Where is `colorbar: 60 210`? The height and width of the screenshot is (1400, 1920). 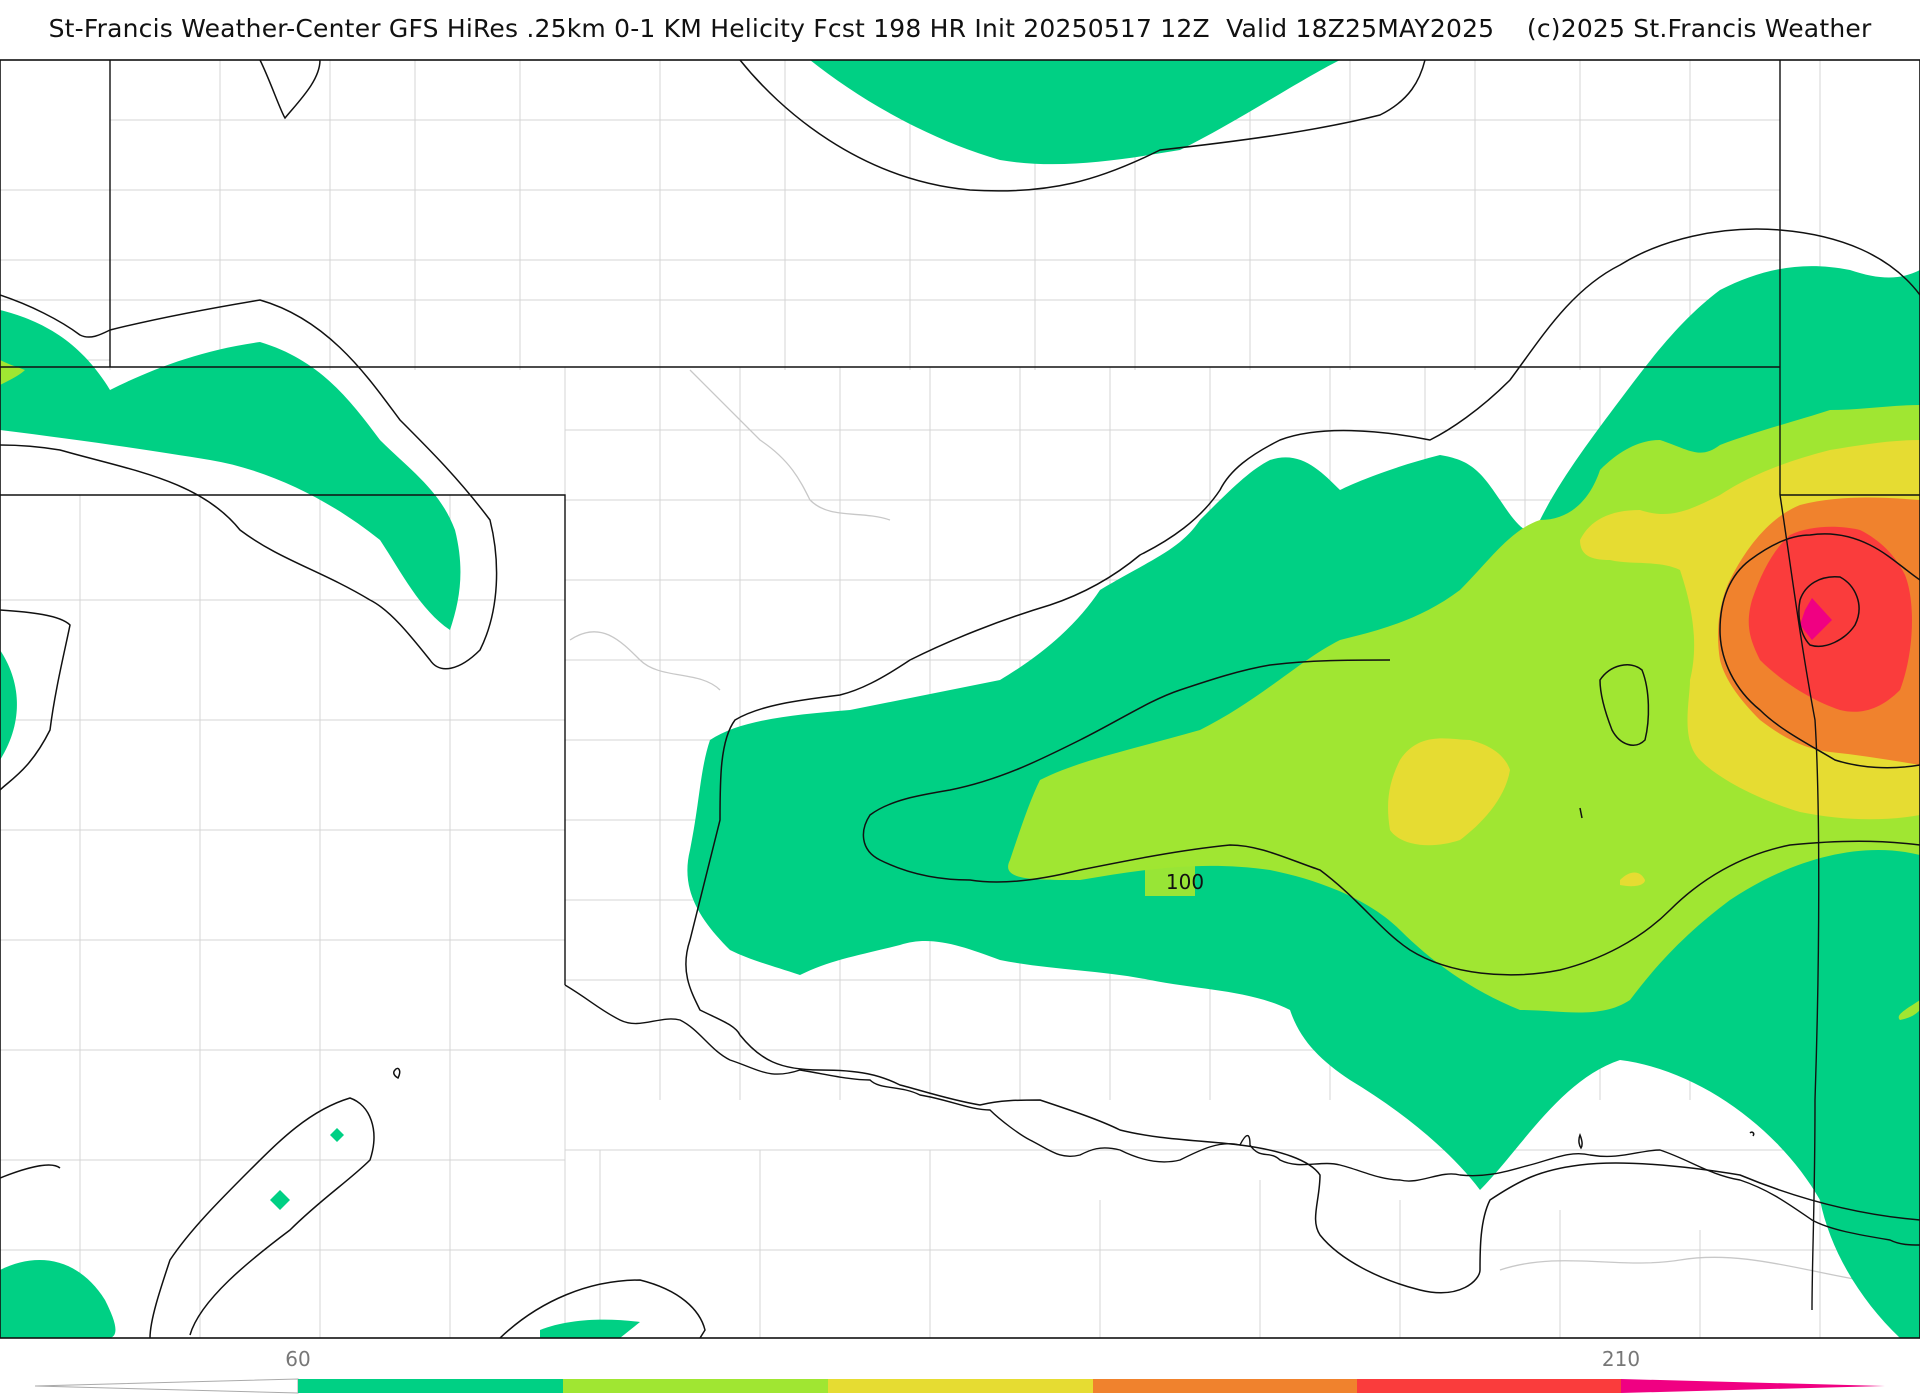 colorbar: 60 210 is located at coordinates (959, 1370).